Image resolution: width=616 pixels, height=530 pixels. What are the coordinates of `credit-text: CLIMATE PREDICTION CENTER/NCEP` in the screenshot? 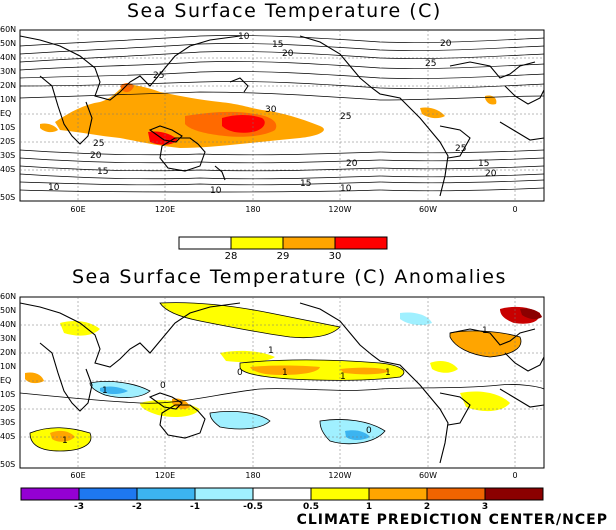 It's located at (452, 520).